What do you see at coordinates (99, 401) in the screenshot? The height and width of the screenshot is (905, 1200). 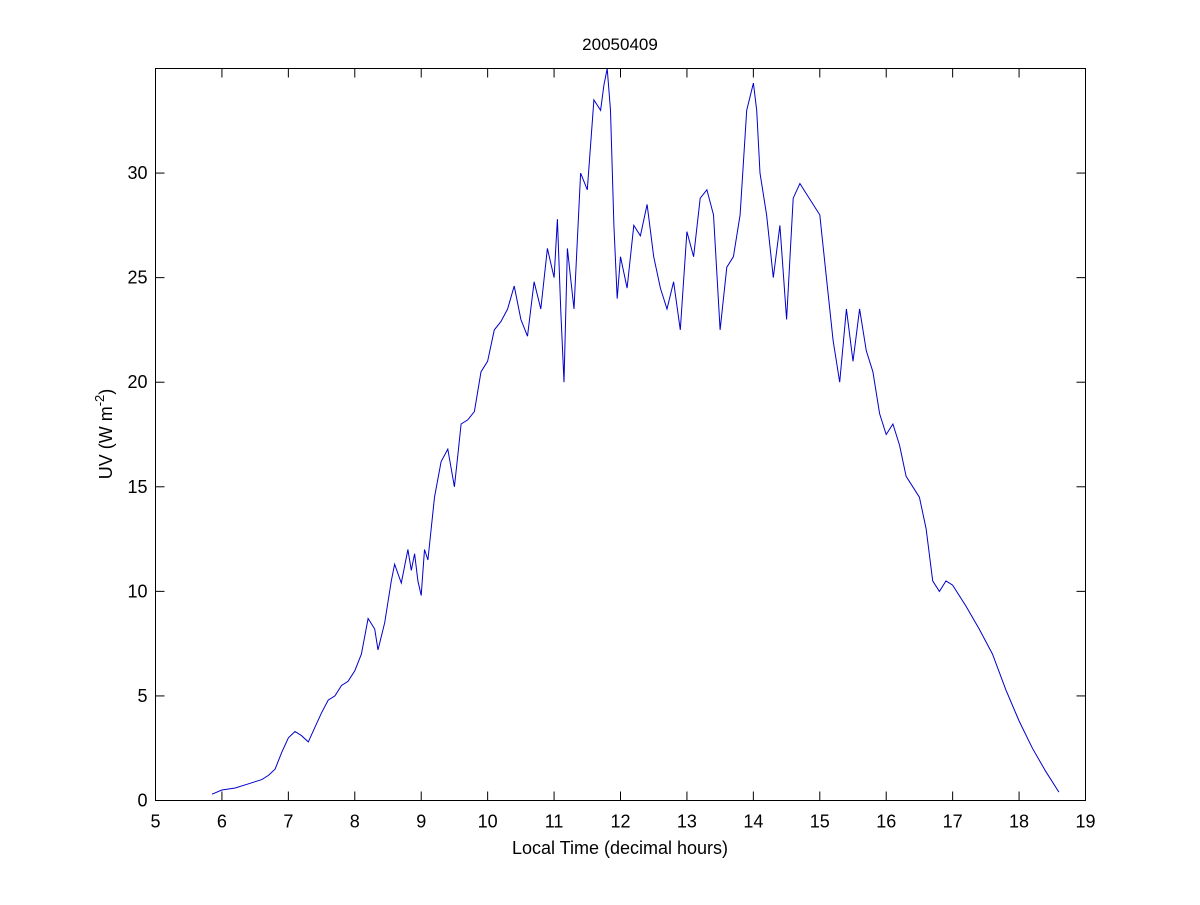 I see `y-axis-label-superscript: -2` at bounding box center [99, 401].